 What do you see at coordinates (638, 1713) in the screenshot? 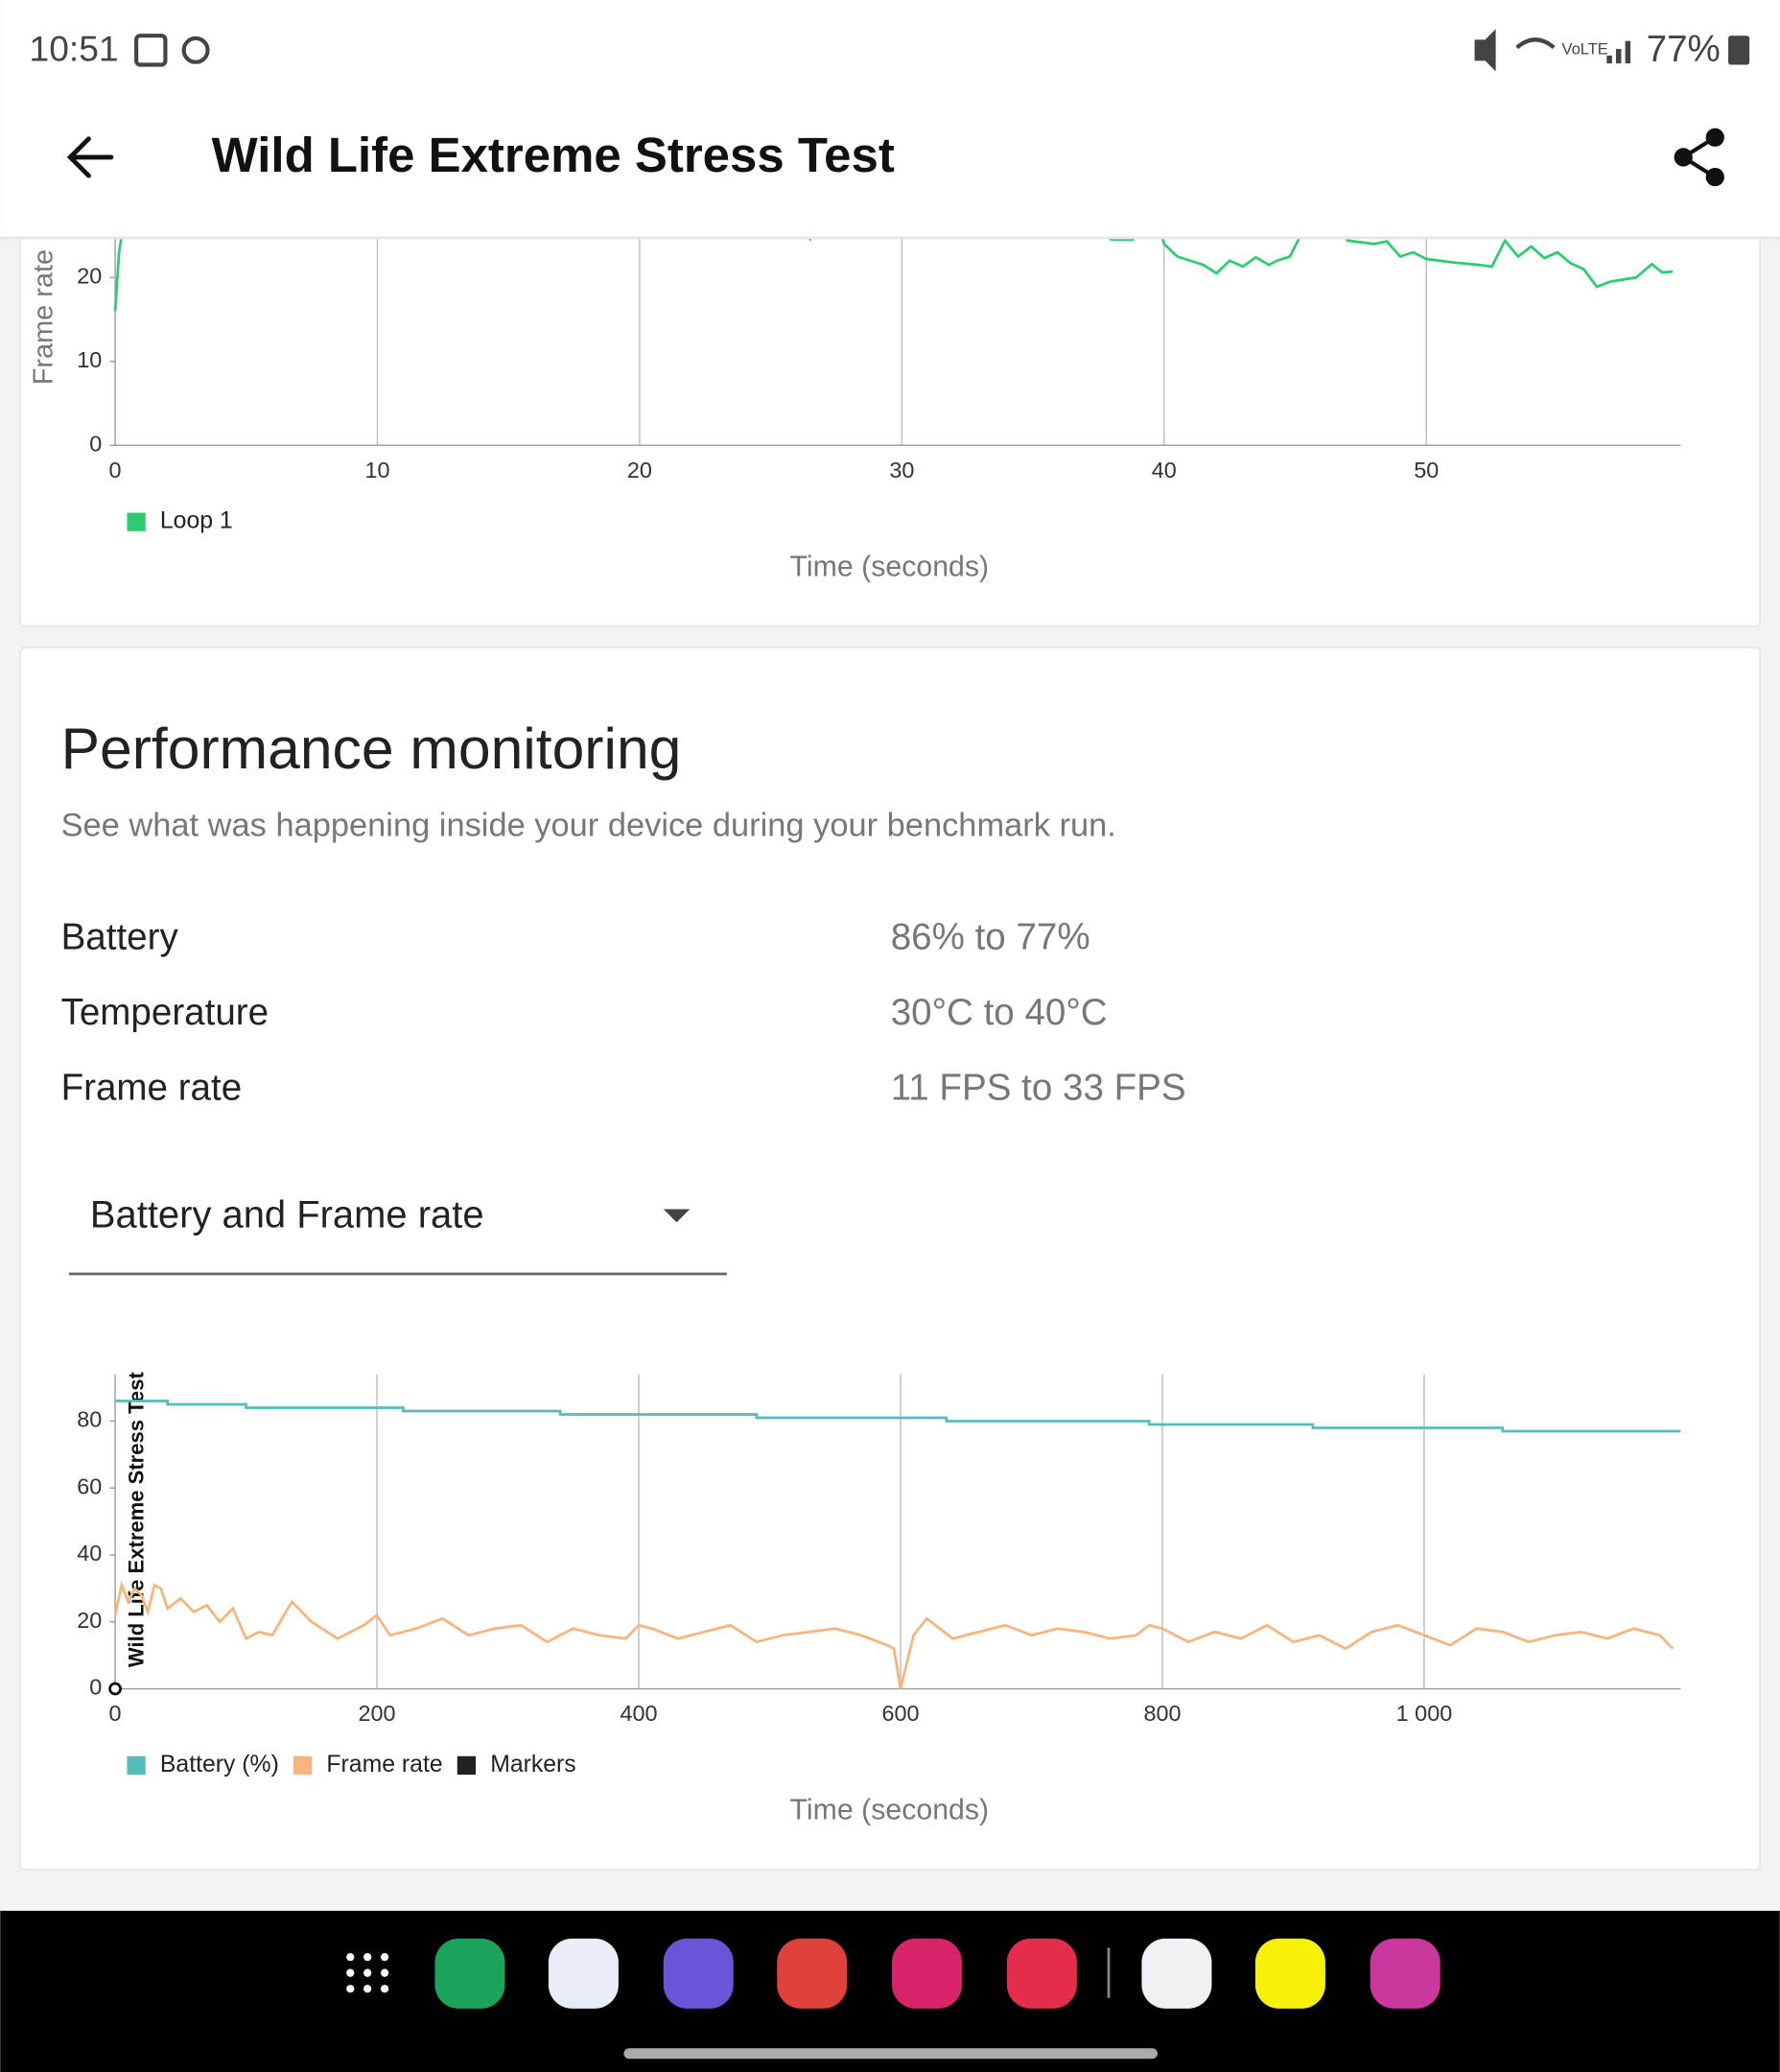
I see `x-tick-label: 400` at bounding box center [638, 1713].